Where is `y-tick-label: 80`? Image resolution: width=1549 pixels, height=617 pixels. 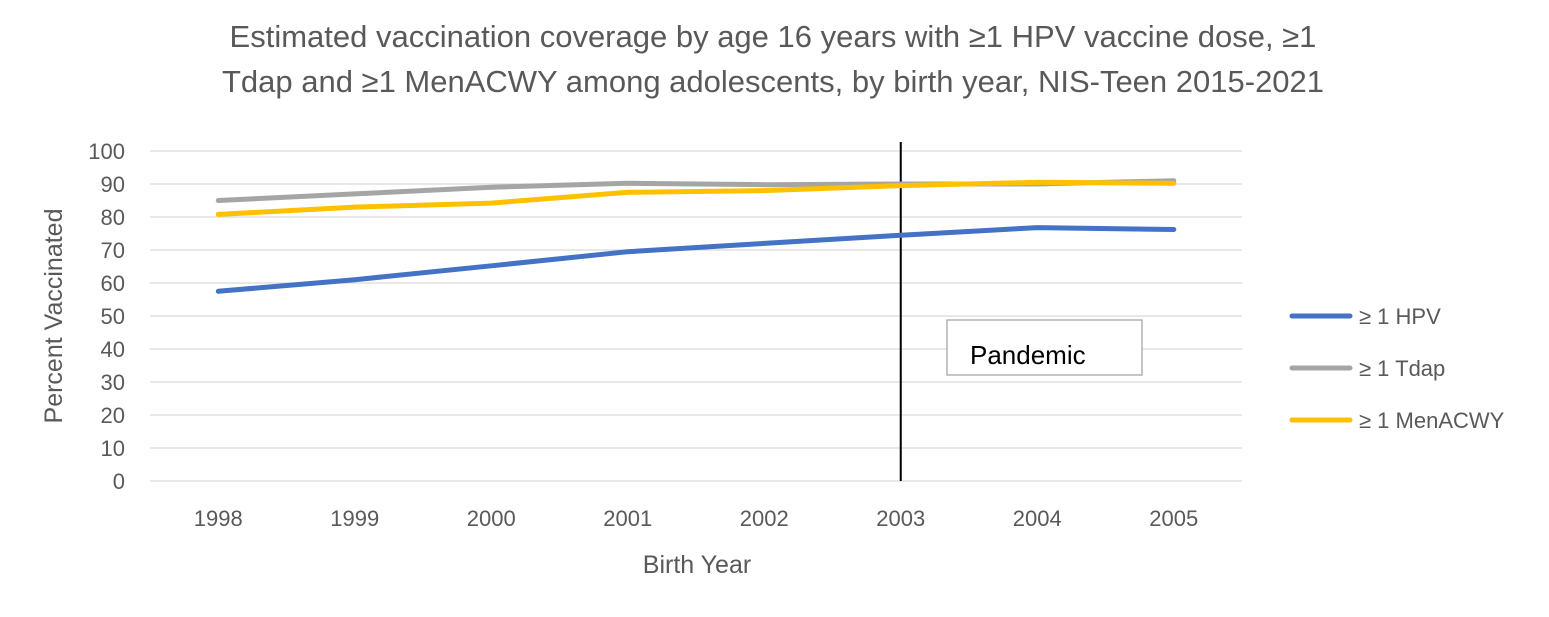 y-tick-label: 80 is located at coordinates (113, 217).